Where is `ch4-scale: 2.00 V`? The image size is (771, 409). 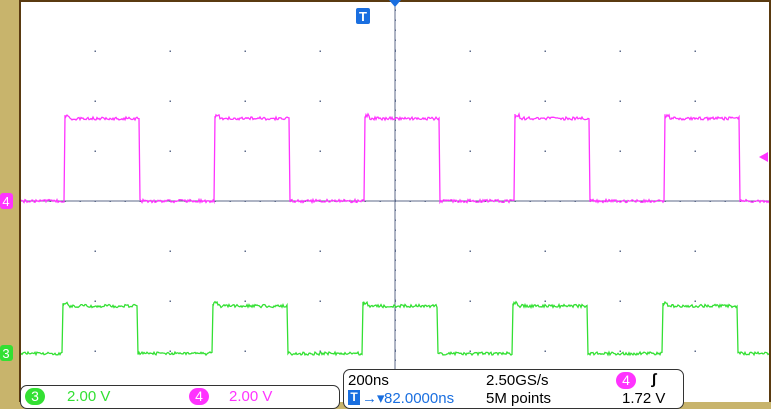
ch4-scale: 2.00 V is located at coordinates (250, 396).